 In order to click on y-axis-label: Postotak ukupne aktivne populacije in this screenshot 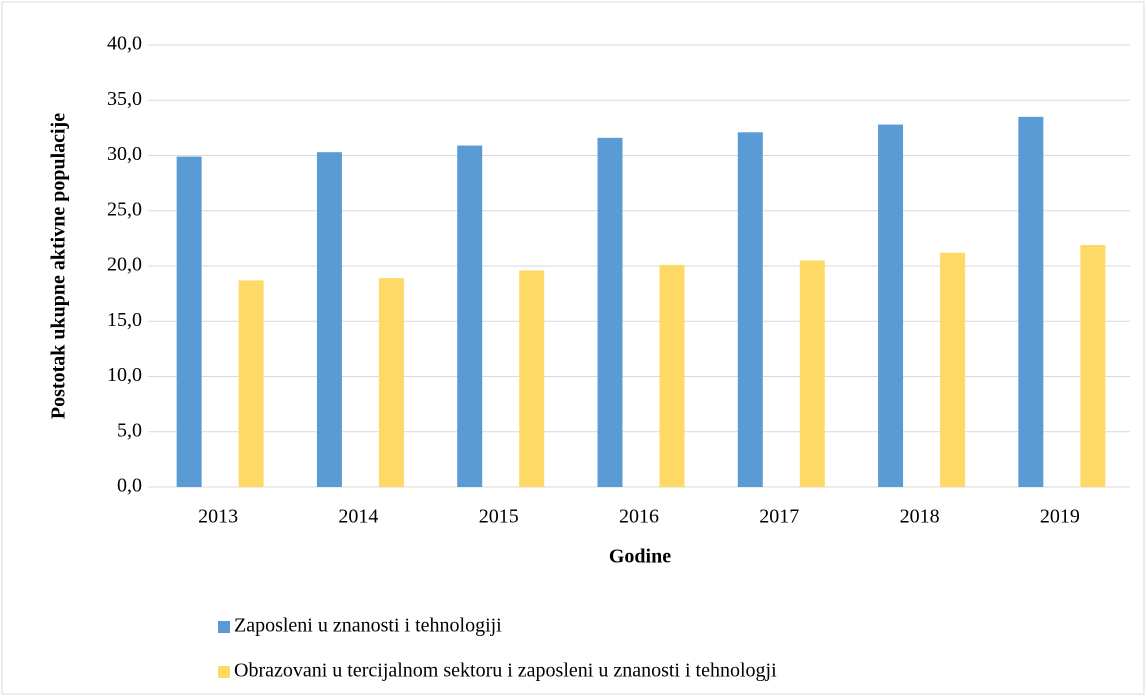, I will do `click(59, 266)`.